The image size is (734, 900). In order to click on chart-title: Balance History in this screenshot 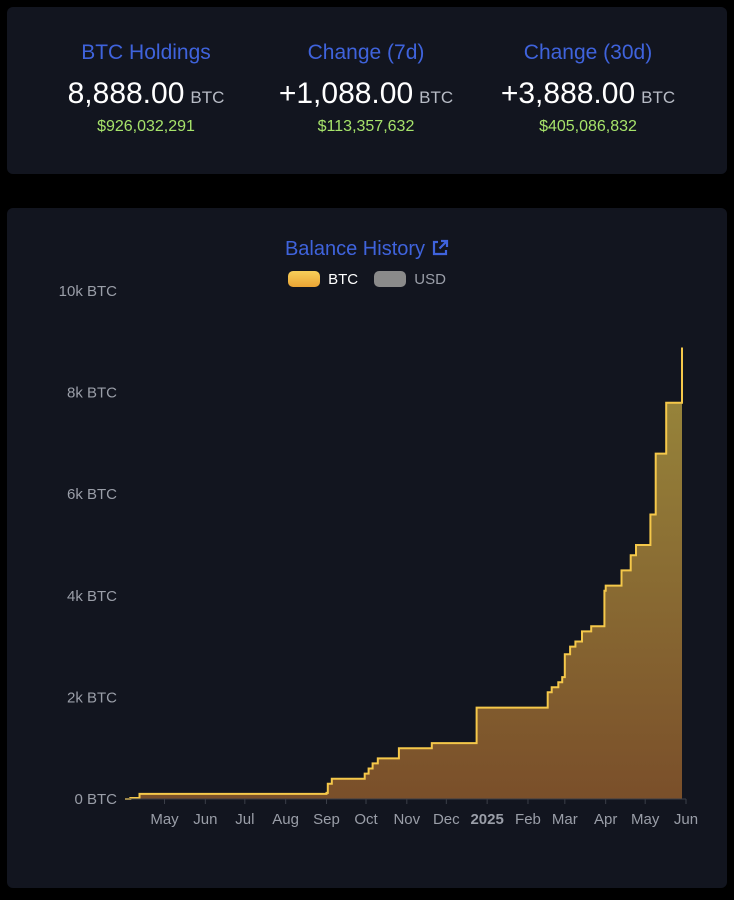, I will do `click(367, 250)`.